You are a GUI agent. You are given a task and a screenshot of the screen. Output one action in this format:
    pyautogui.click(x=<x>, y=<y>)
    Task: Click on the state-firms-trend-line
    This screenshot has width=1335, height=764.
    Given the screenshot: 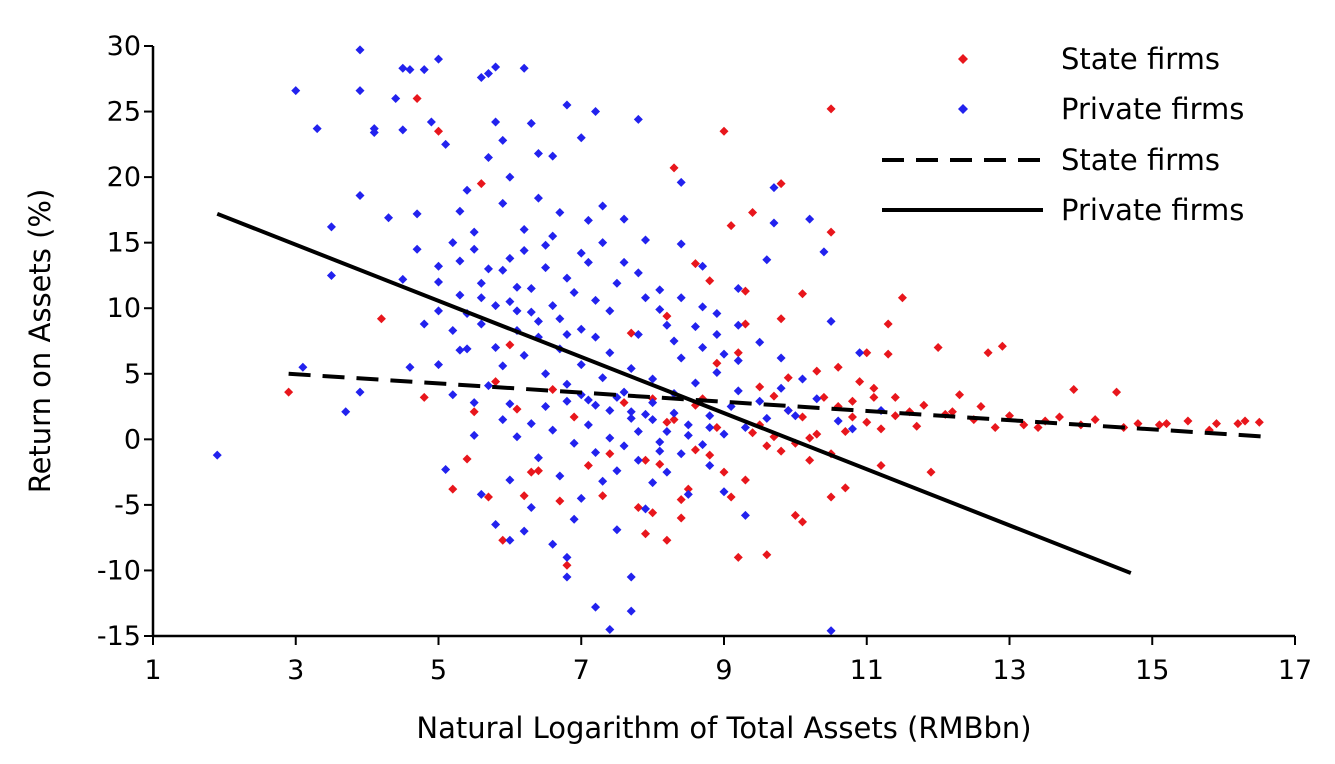 What is the action you would take?
    pyautogui.click(x=777, y=405)
    